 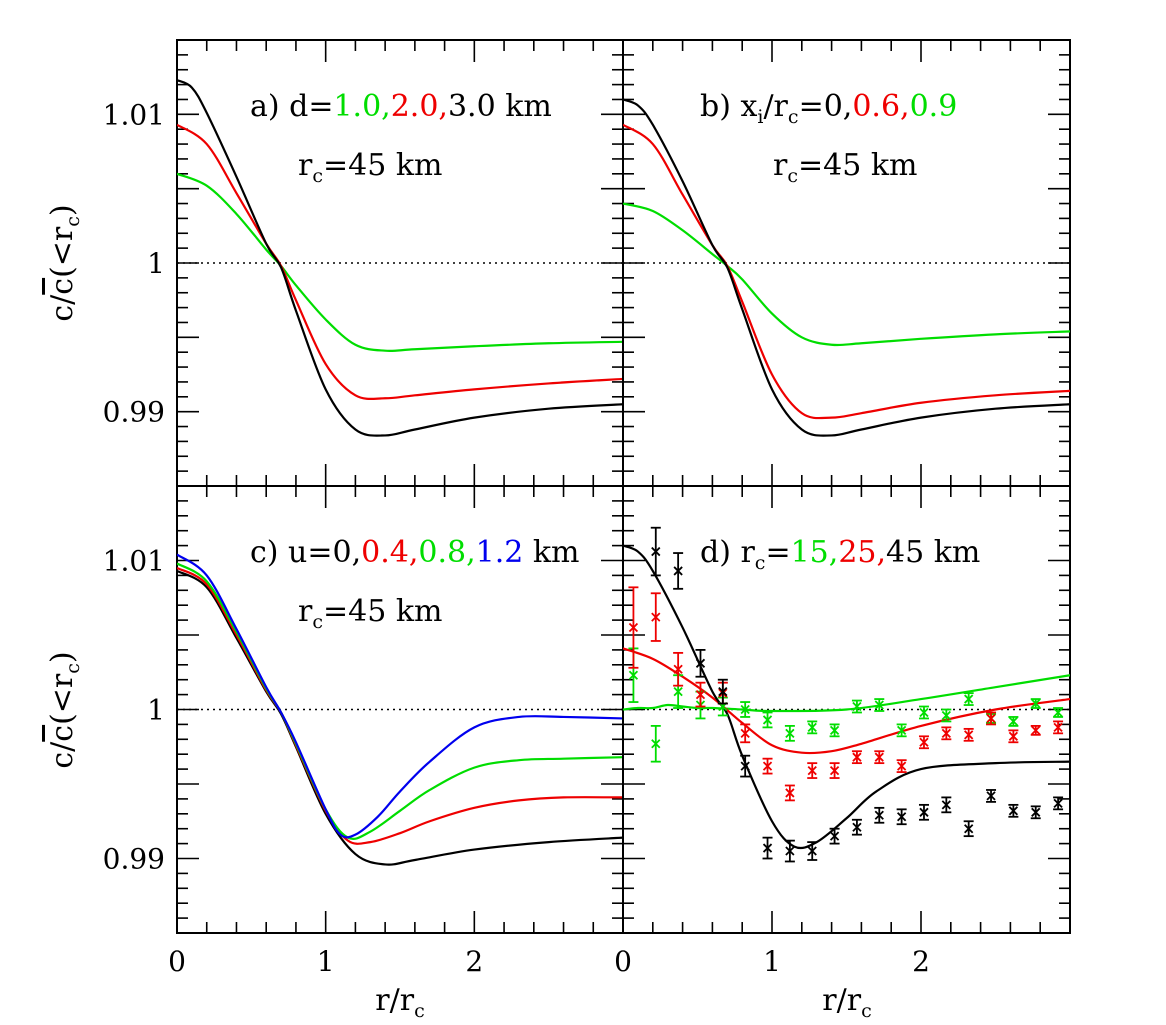 I want to click on title-part: b) x, so click(x=728, y=106).